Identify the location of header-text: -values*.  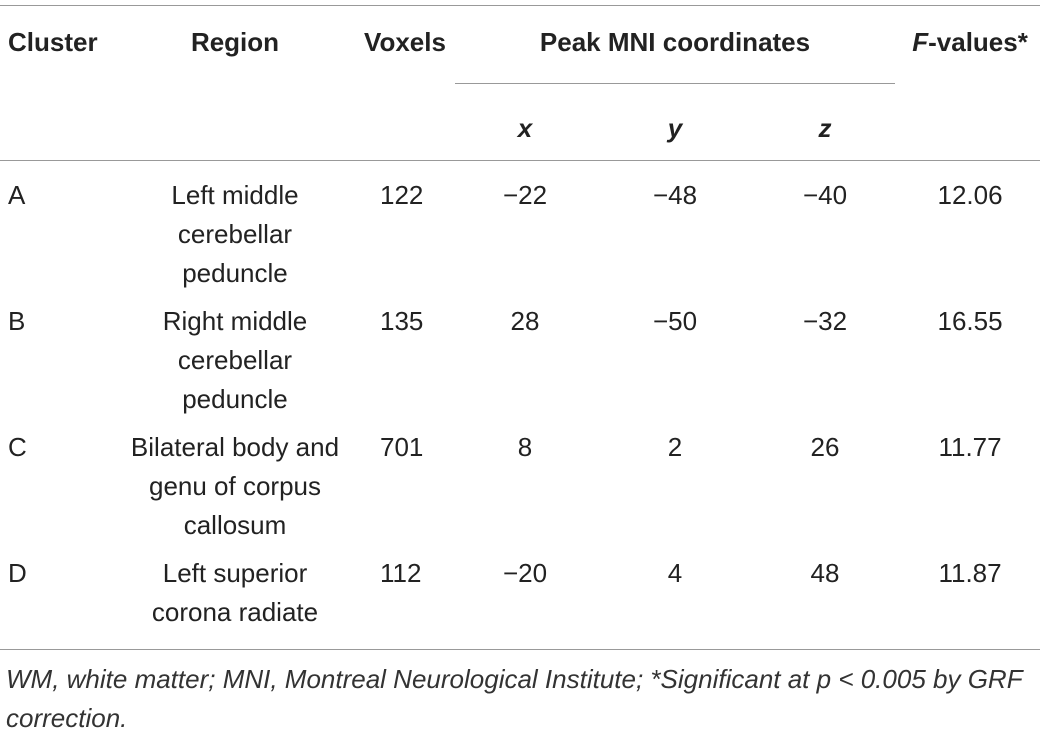
(978, 42).